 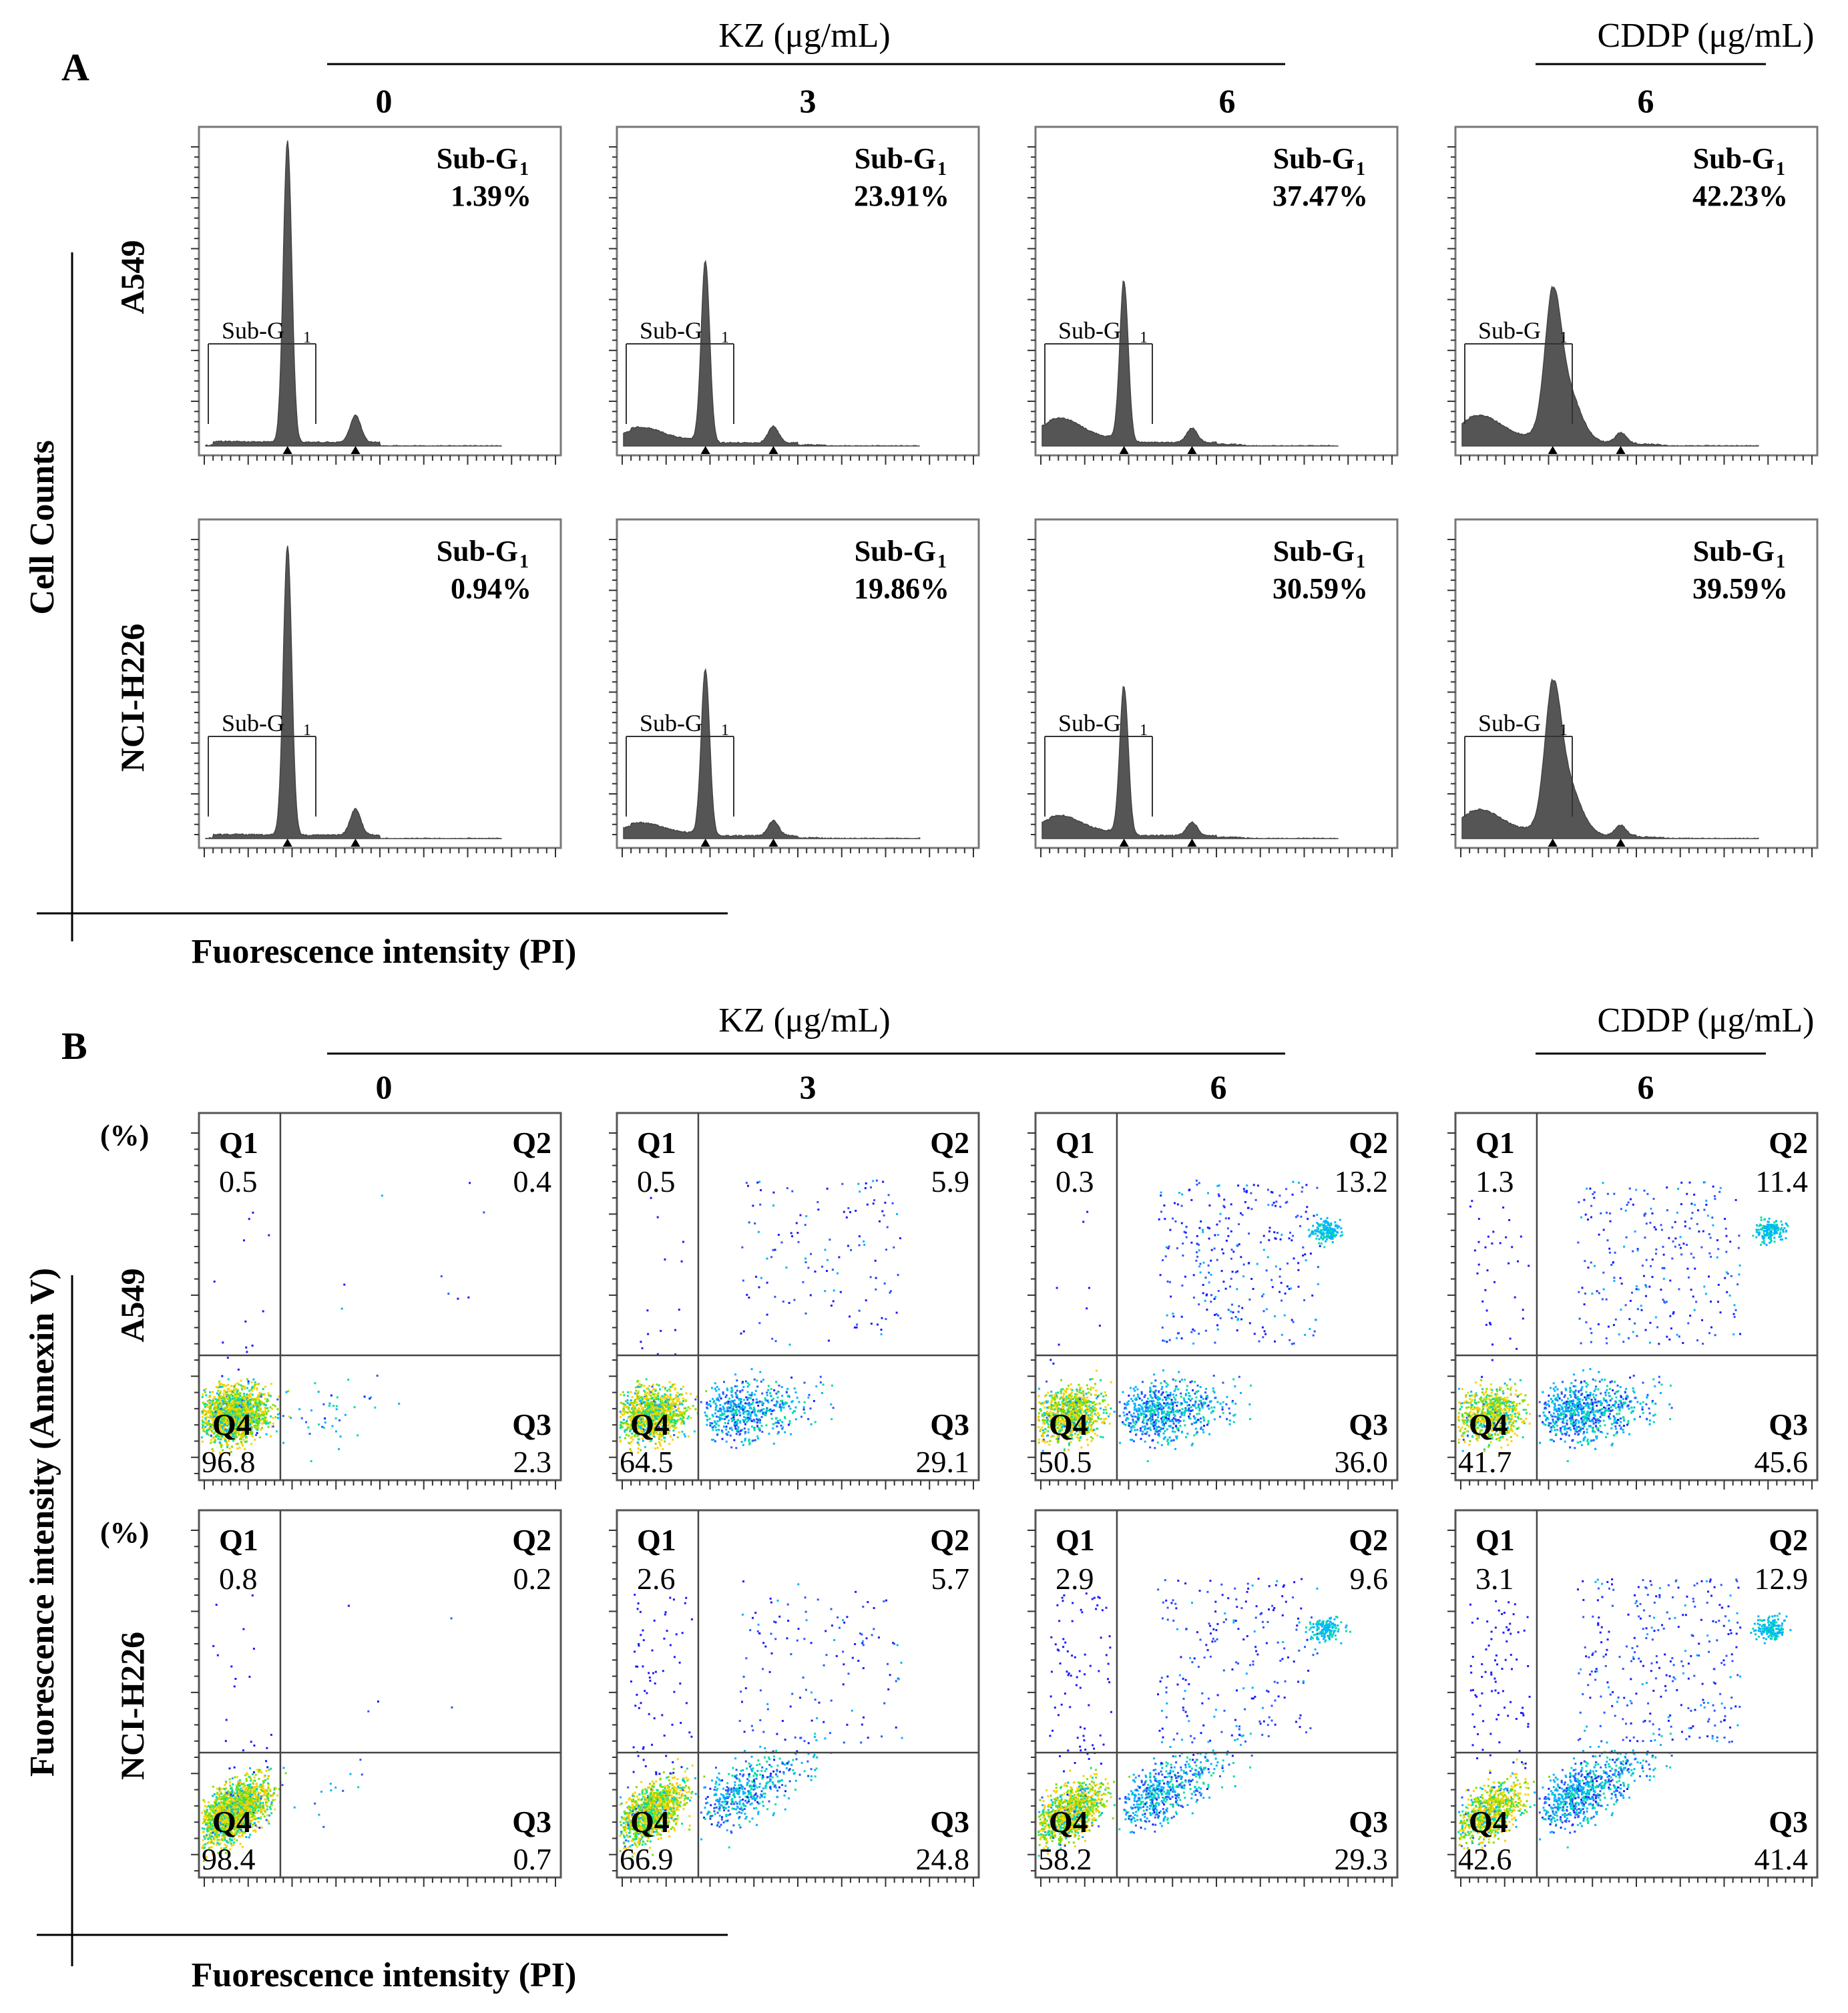 What do you see at coordinates (384, 1087) in the screenshot?
I see `dose-label-b-0: 0` at bounding box center [384, 1087].